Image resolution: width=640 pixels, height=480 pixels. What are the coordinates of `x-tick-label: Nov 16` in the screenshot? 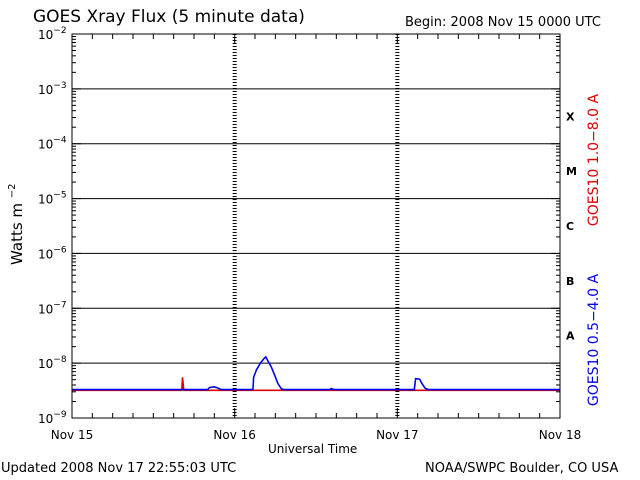 It's located at (234, 435).